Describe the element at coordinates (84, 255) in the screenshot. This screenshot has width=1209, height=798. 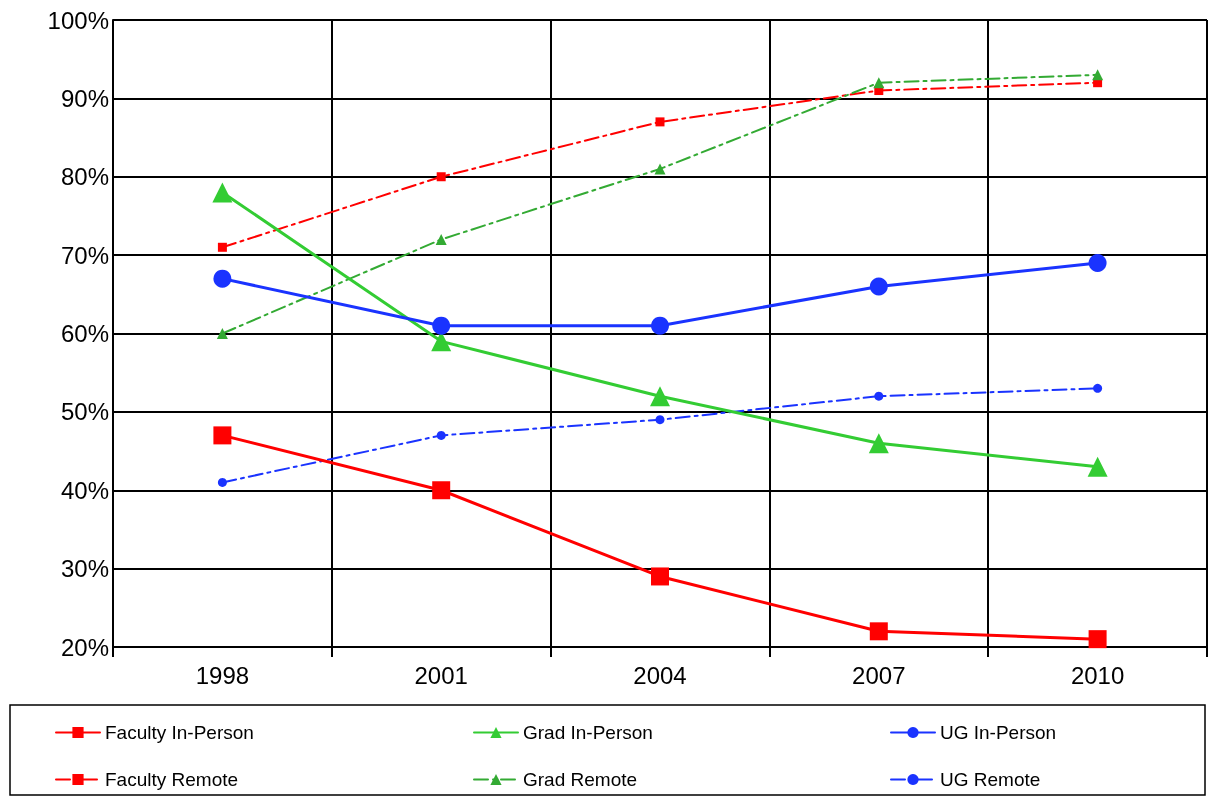
I see `y-tick-label: 70%` at that location.